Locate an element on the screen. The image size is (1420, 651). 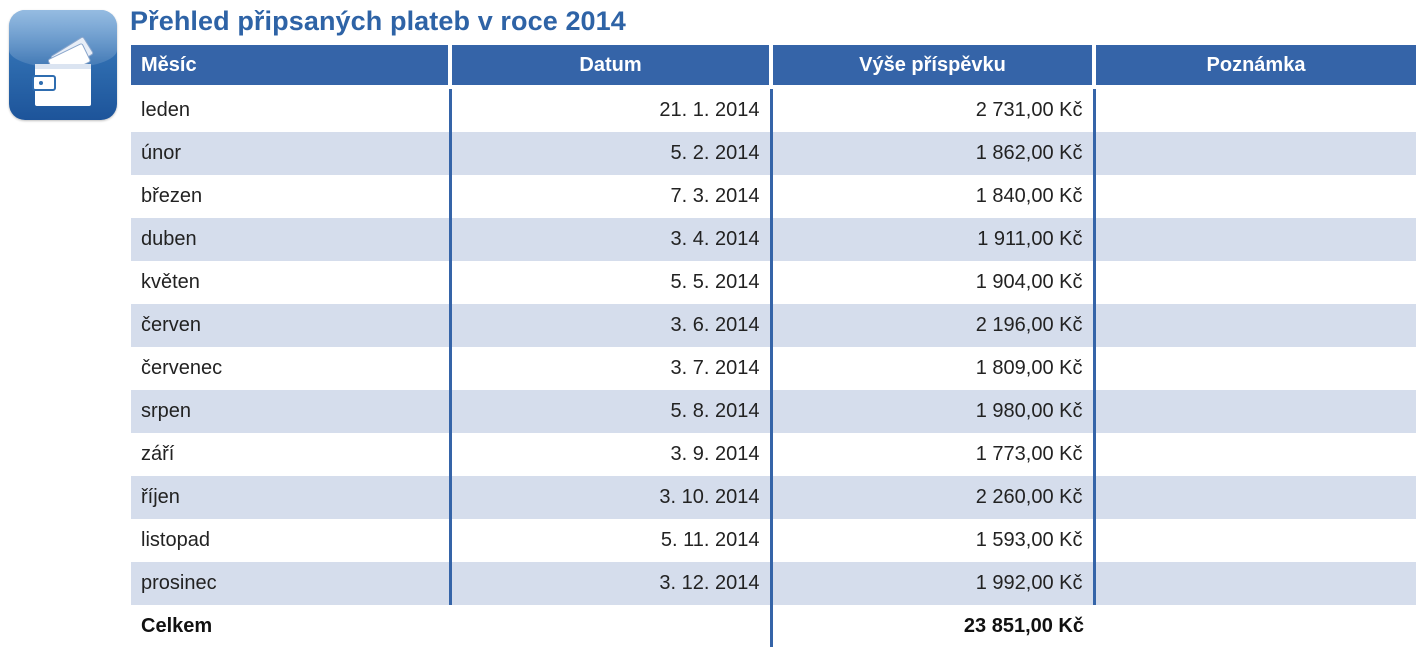
wallet-glyph is located at coordinates (63, 71).